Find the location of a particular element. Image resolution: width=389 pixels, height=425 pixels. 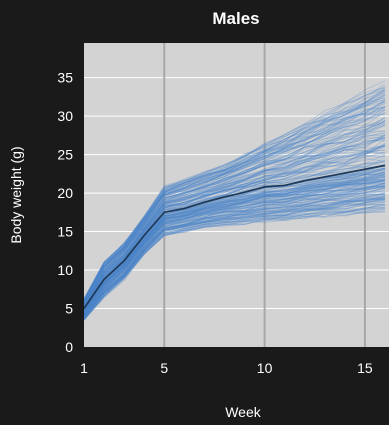

x-tick-label: 5 is located at coordinates (164, 368).